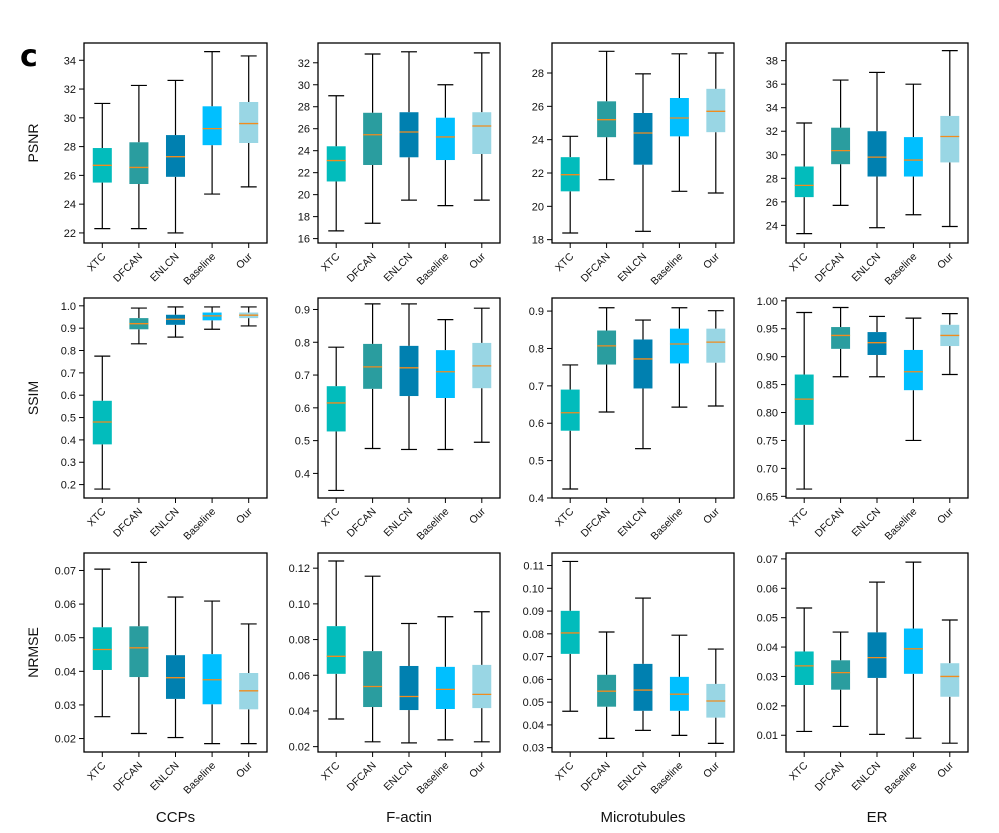 This screenshot has width=999, height=833. What do you see at coordinates (33, 143) in the screenshot?
I see `y-axis-label-psnr: PSNR` at bounding box center [33, 143].